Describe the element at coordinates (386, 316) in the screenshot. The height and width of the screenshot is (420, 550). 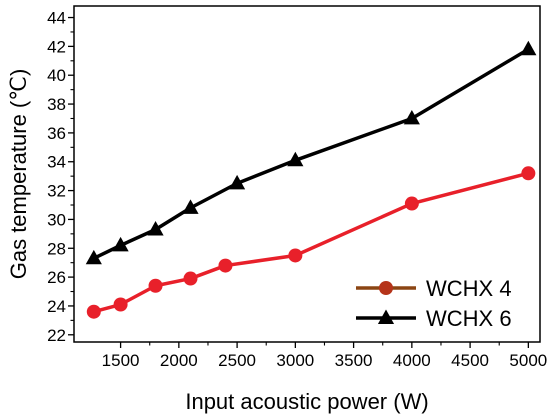
I see `legend-marker-triangle` at that location.